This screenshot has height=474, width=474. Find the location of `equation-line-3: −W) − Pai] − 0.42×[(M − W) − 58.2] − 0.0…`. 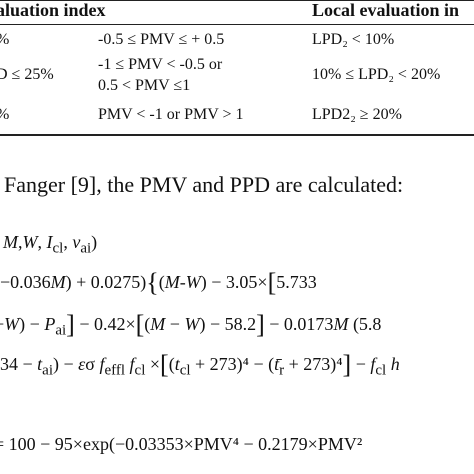

equation-line-3: −W) − Pai] − 0.42×[(M − W) − 58.2] − 0.0… is located at coordinates (191, 324).